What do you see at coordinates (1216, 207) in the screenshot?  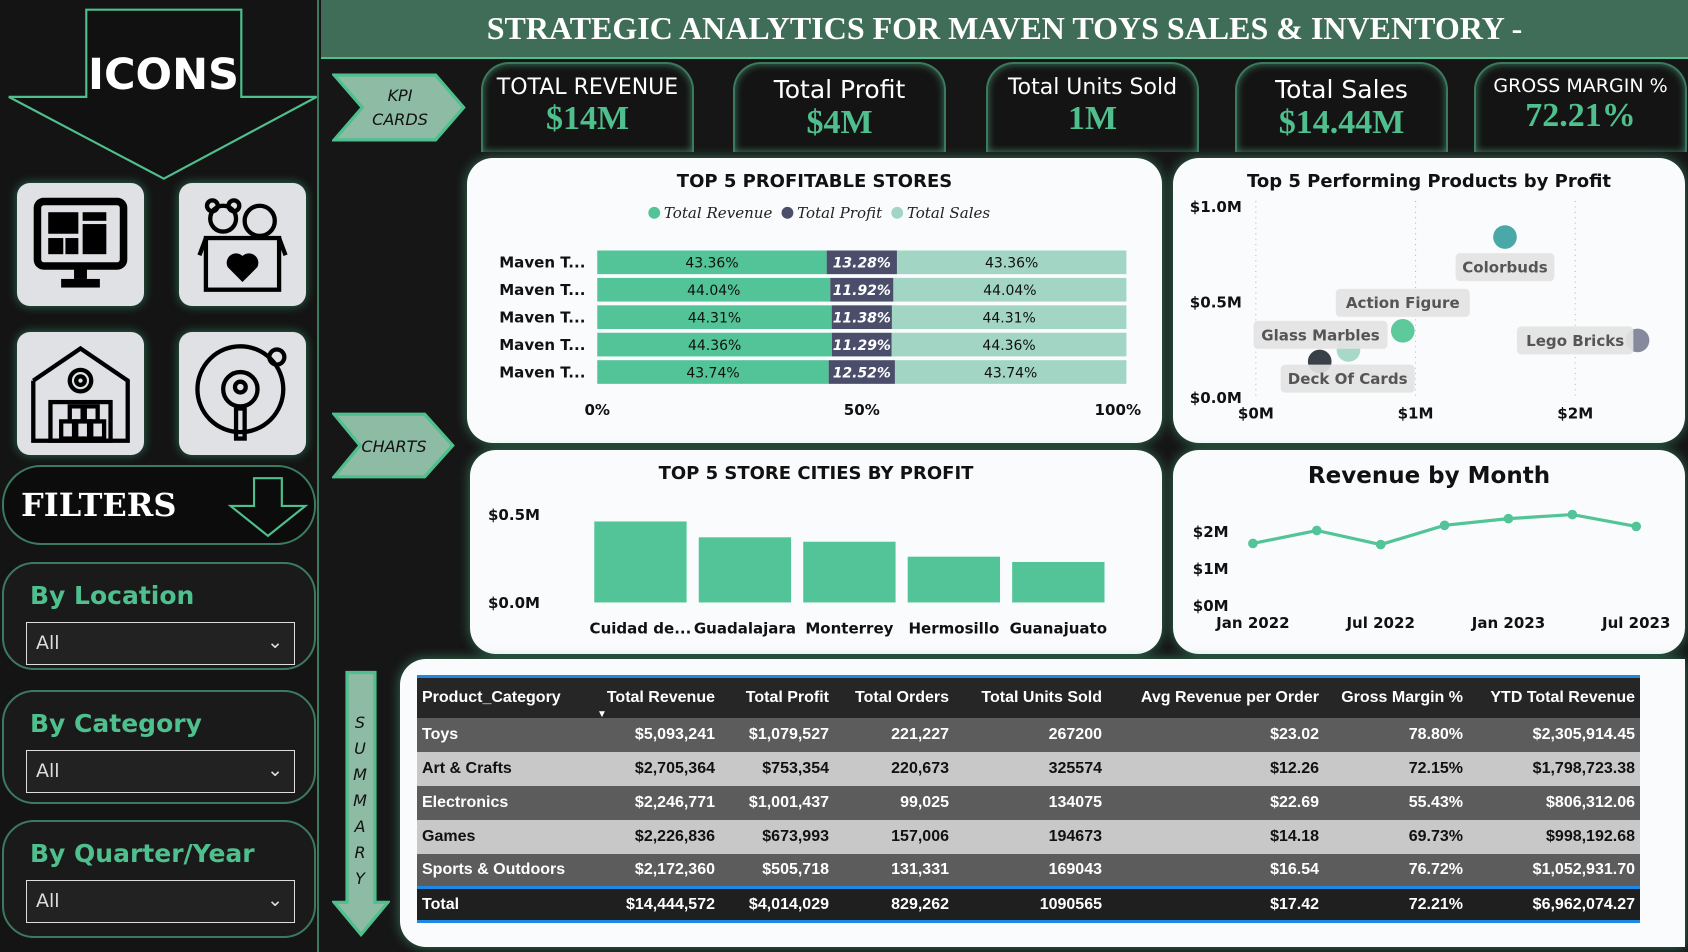 I see `y-tick-label: $1.0M` at bounding box center [1216, 207].